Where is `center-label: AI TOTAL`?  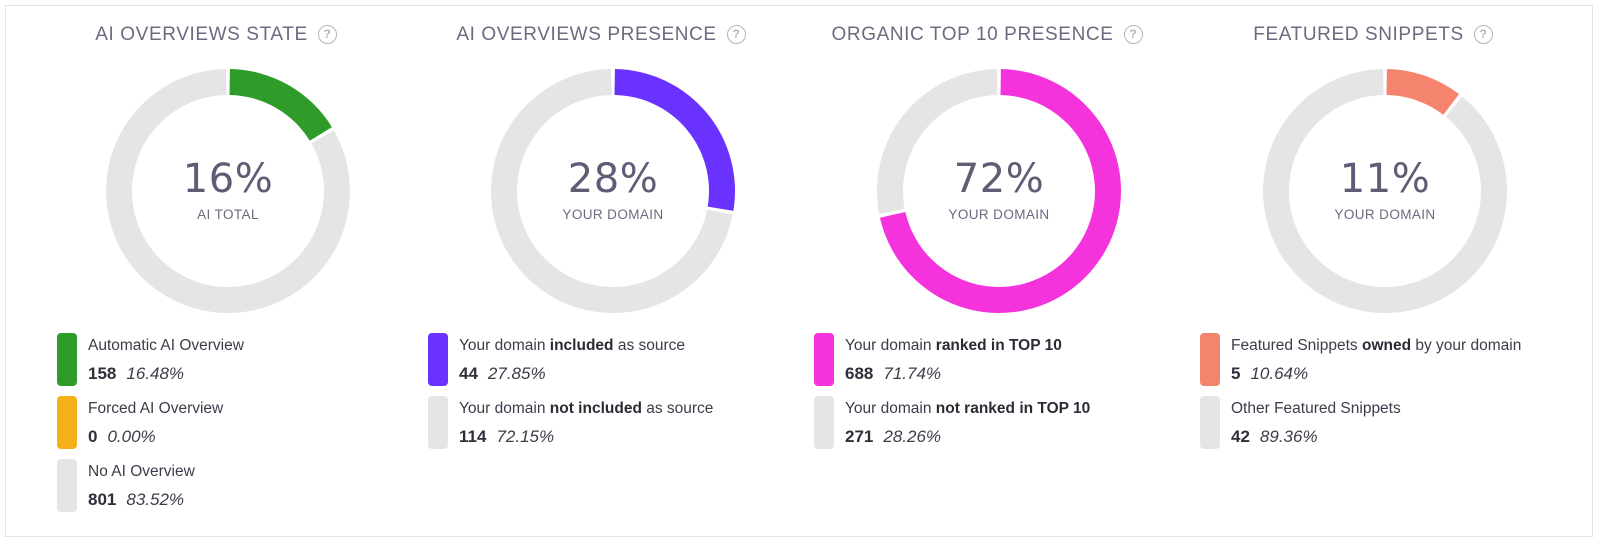 center-label: AI TOTAL is located at coordinates (228, 214).